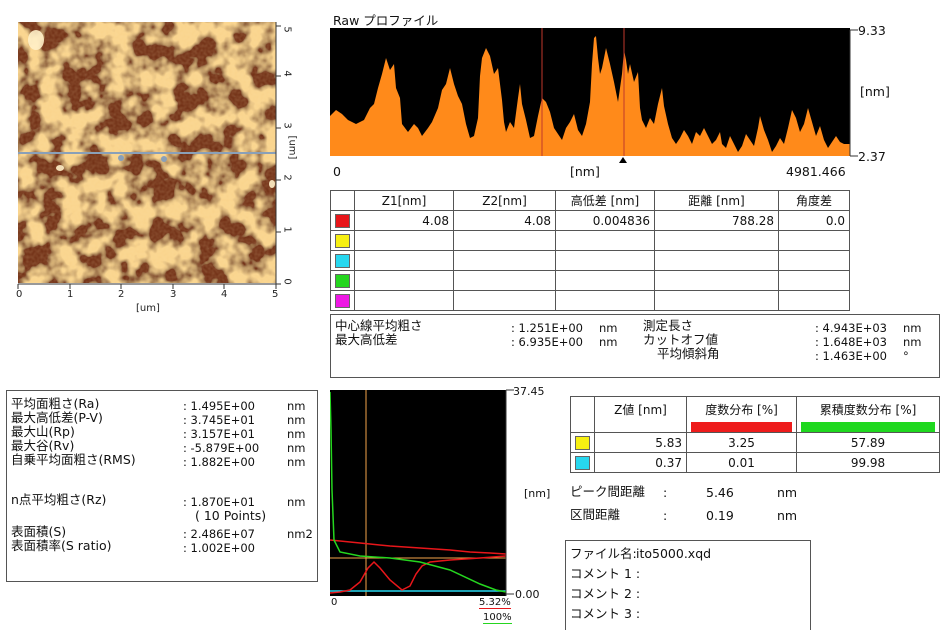  What do you see at coordinates (221, 448) in the screenshot?
I see `surface-value: : -5.879E+00` at bounding box center [221, 448].